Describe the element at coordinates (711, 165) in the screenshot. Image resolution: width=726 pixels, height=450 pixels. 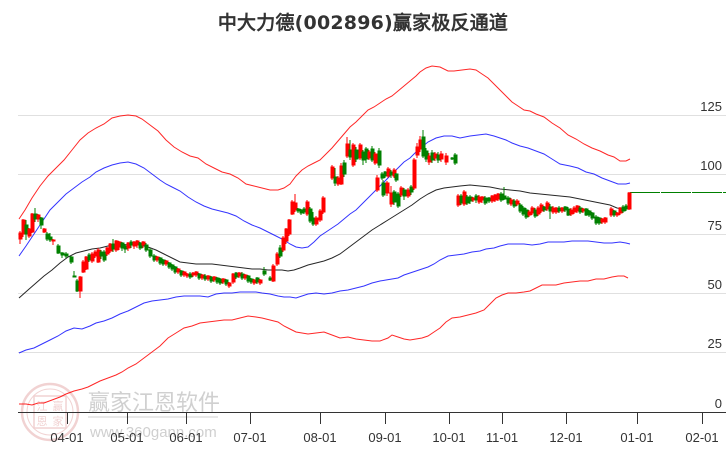
I see `y-tick-label: 100` at that location.